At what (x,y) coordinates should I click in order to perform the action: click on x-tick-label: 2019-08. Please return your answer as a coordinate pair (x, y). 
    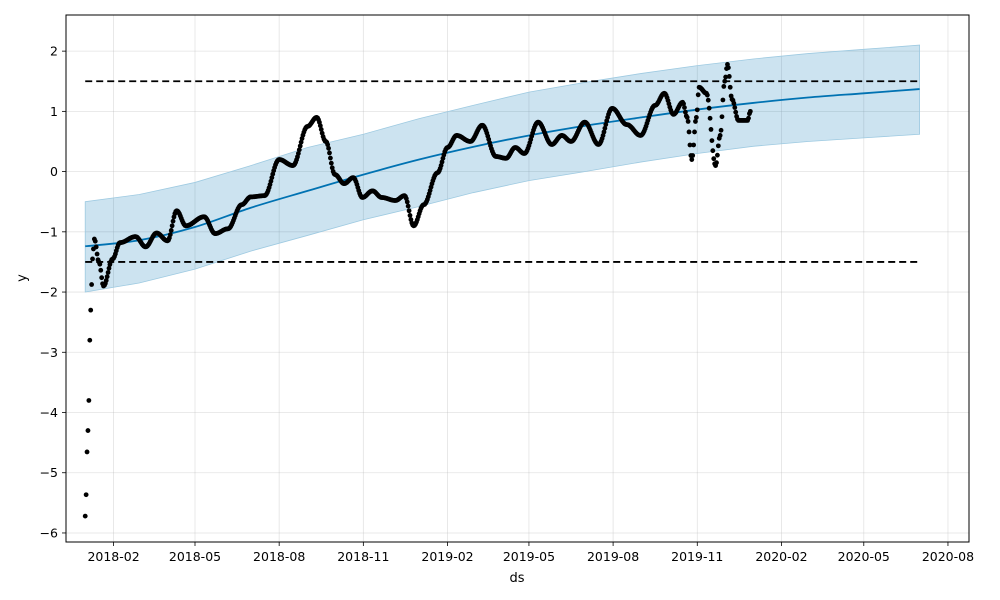
    Looking at the image, I should click on (613, 556).